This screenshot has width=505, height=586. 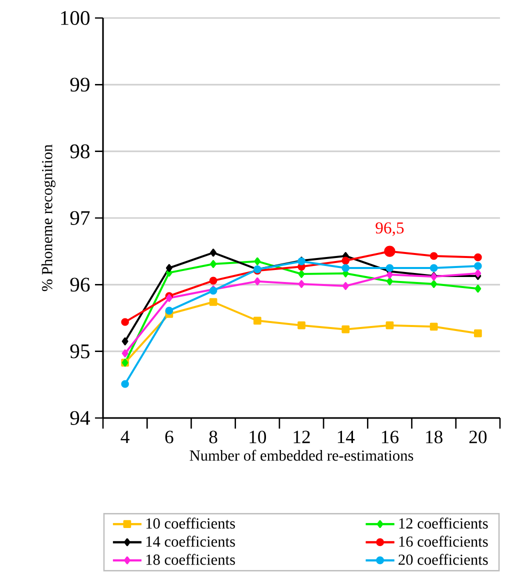 What do you see at coordinates (443, 541) in the screenshot?
I see `legend-label: 16 coefficients` at bounding box center [443, 541].